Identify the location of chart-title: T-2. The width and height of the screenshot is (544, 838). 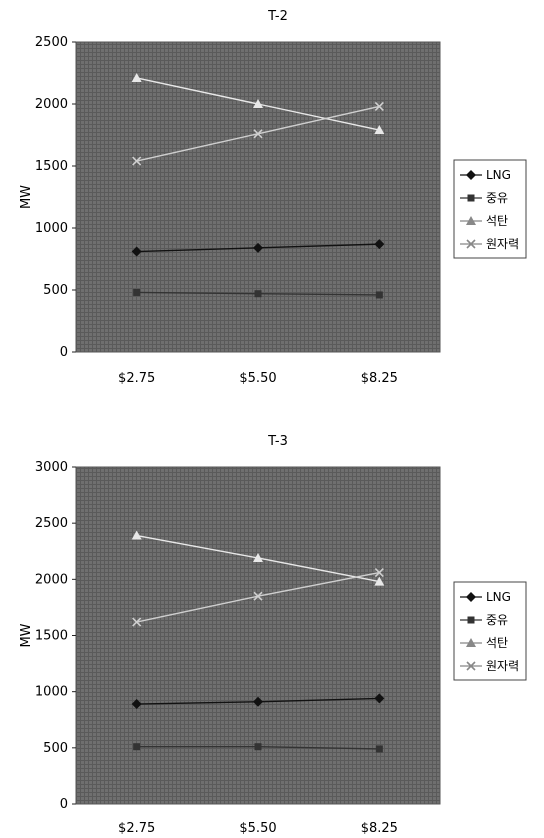
(277, 16).